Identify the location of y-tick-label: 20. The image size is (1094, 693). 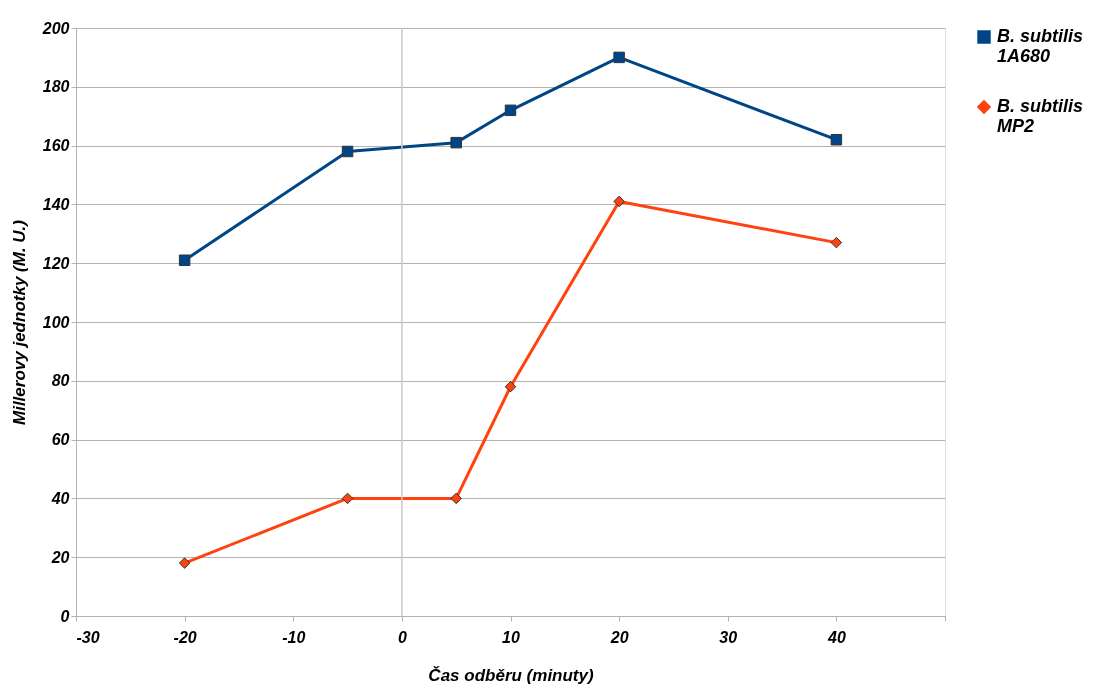
(60, 557).